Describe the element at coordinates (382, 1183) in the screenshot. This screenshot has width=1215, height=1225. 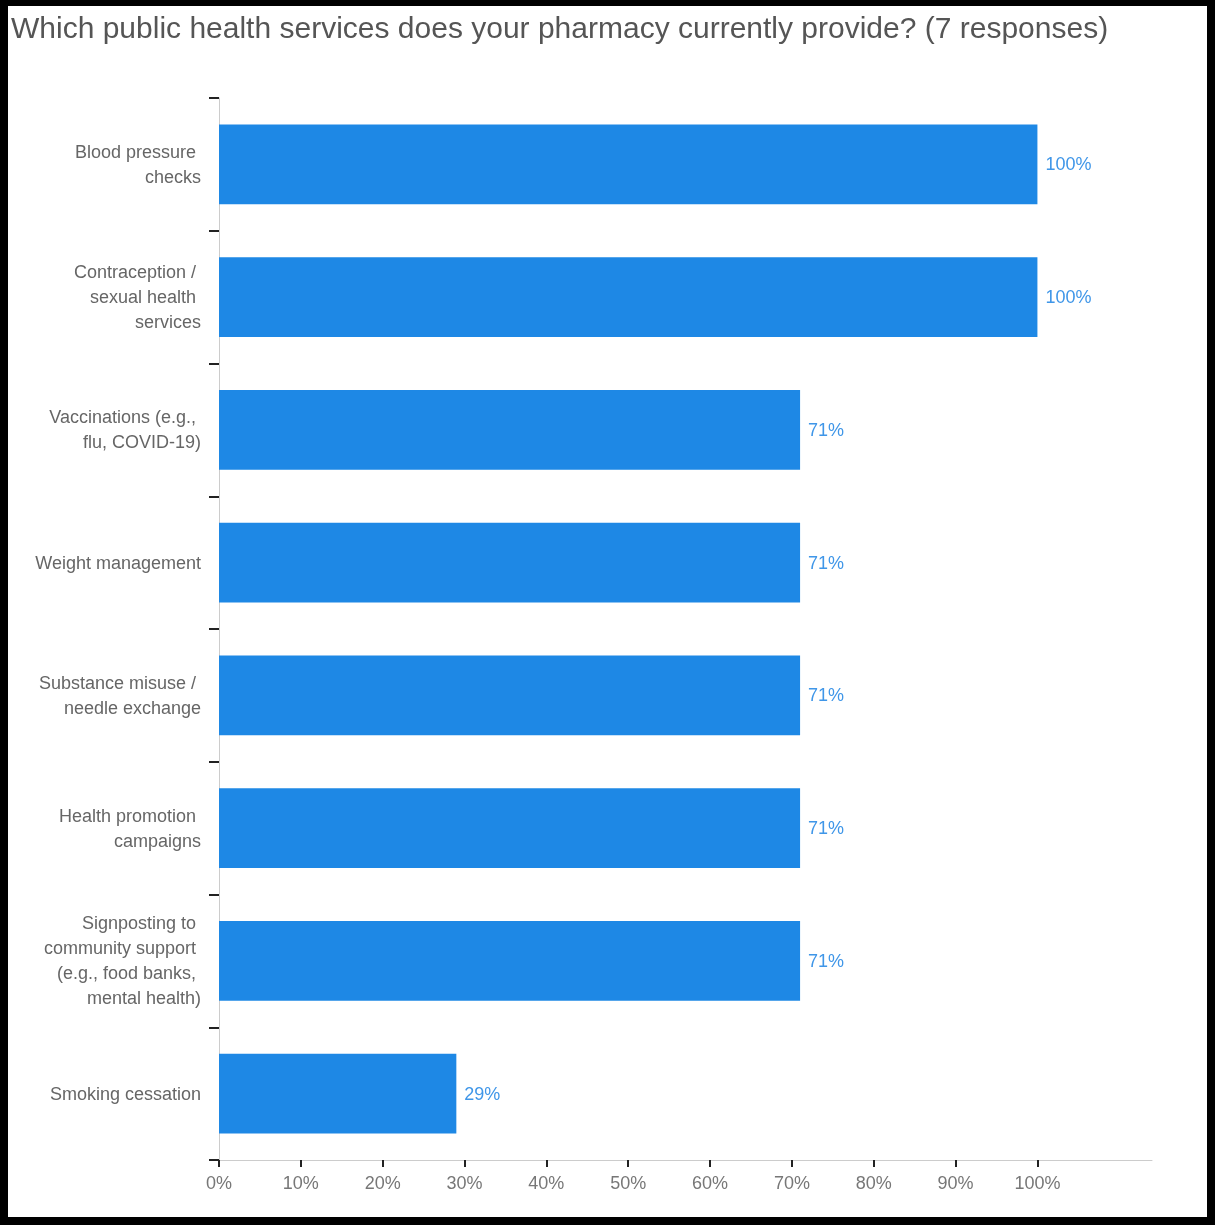
I see `x-tick-label: 20%` at that location.